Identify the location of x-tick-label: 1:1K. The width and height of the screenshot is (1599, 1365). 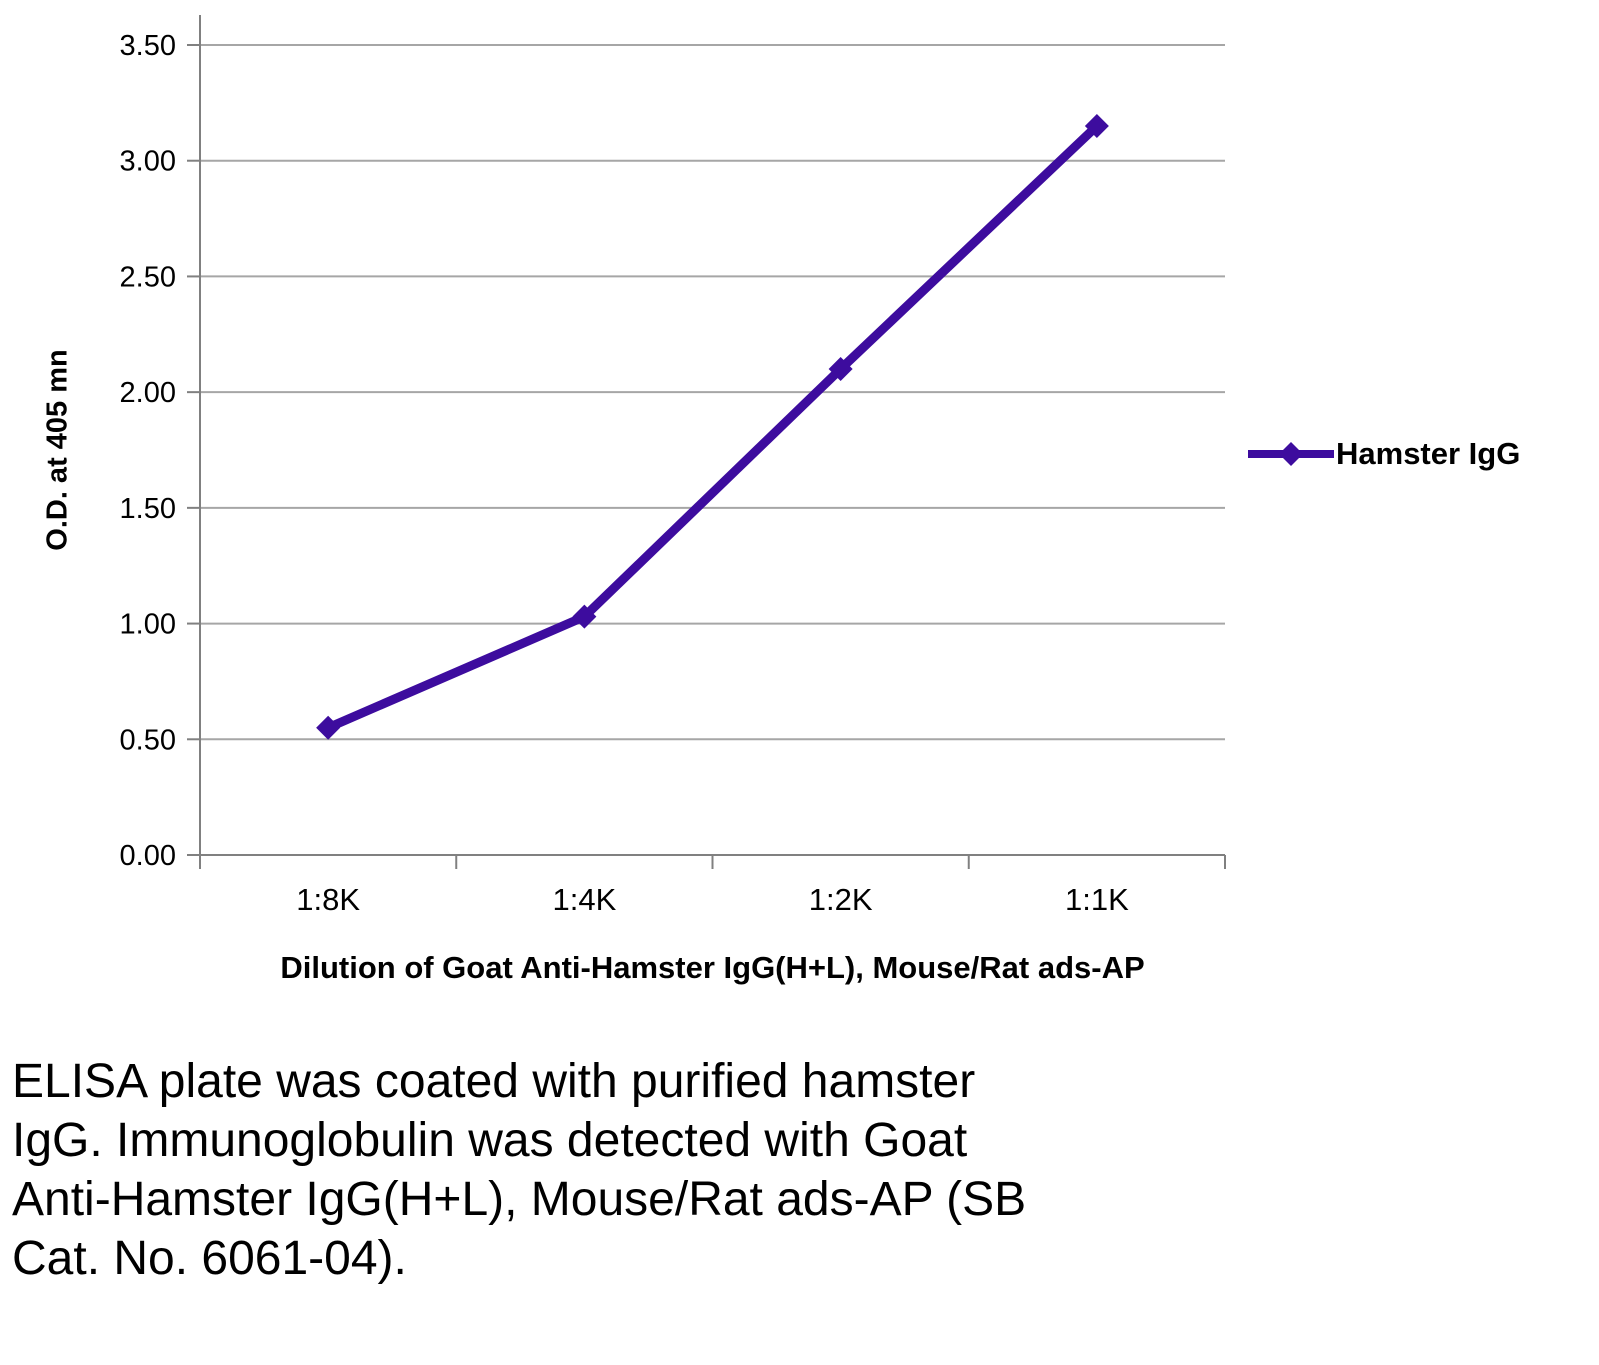
(1097, 899).